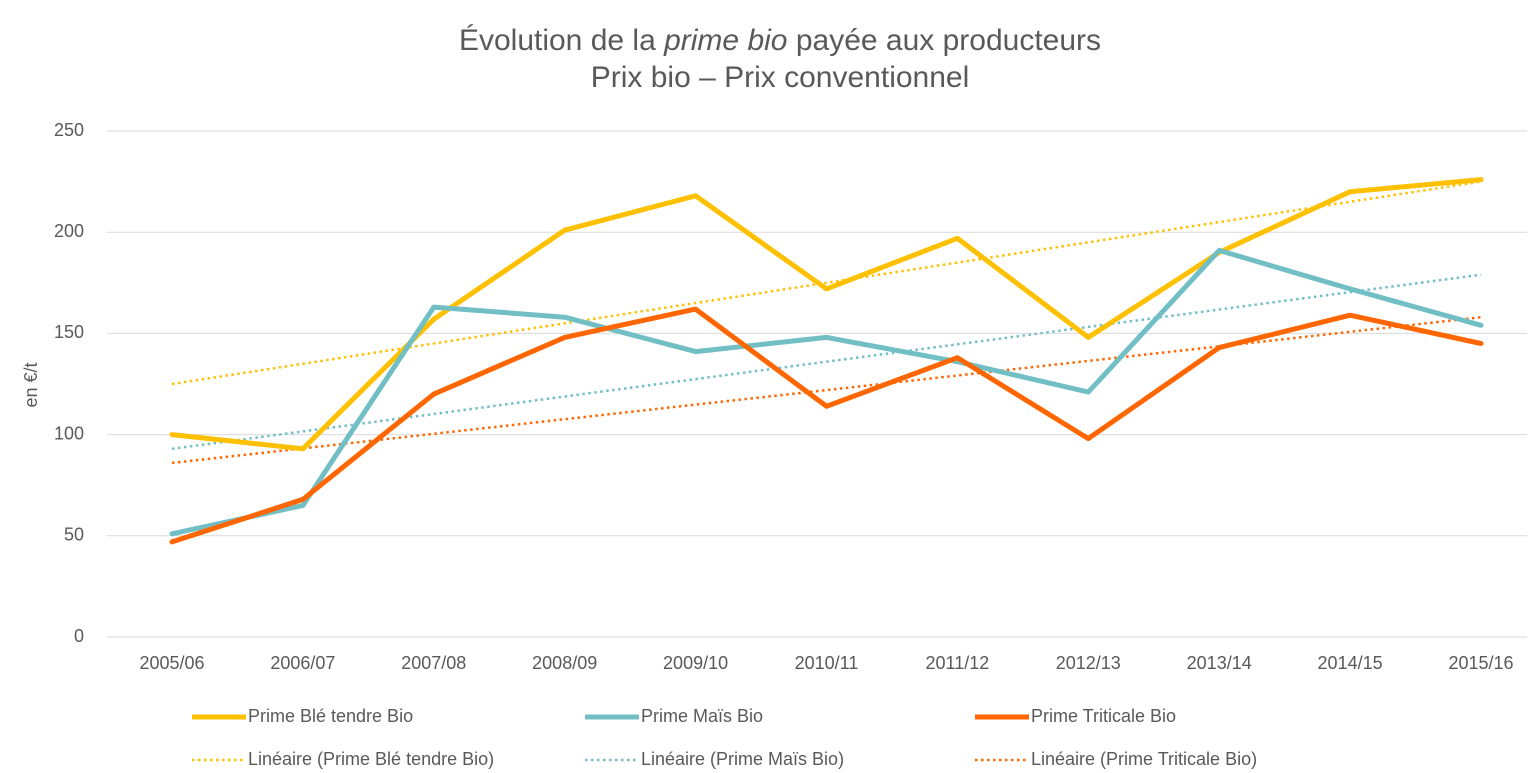  Describe the element at coordinates (780, 77) in the screenshot. I see `chart-subtitle: Prix bio – Prix conventionnel` at that location.